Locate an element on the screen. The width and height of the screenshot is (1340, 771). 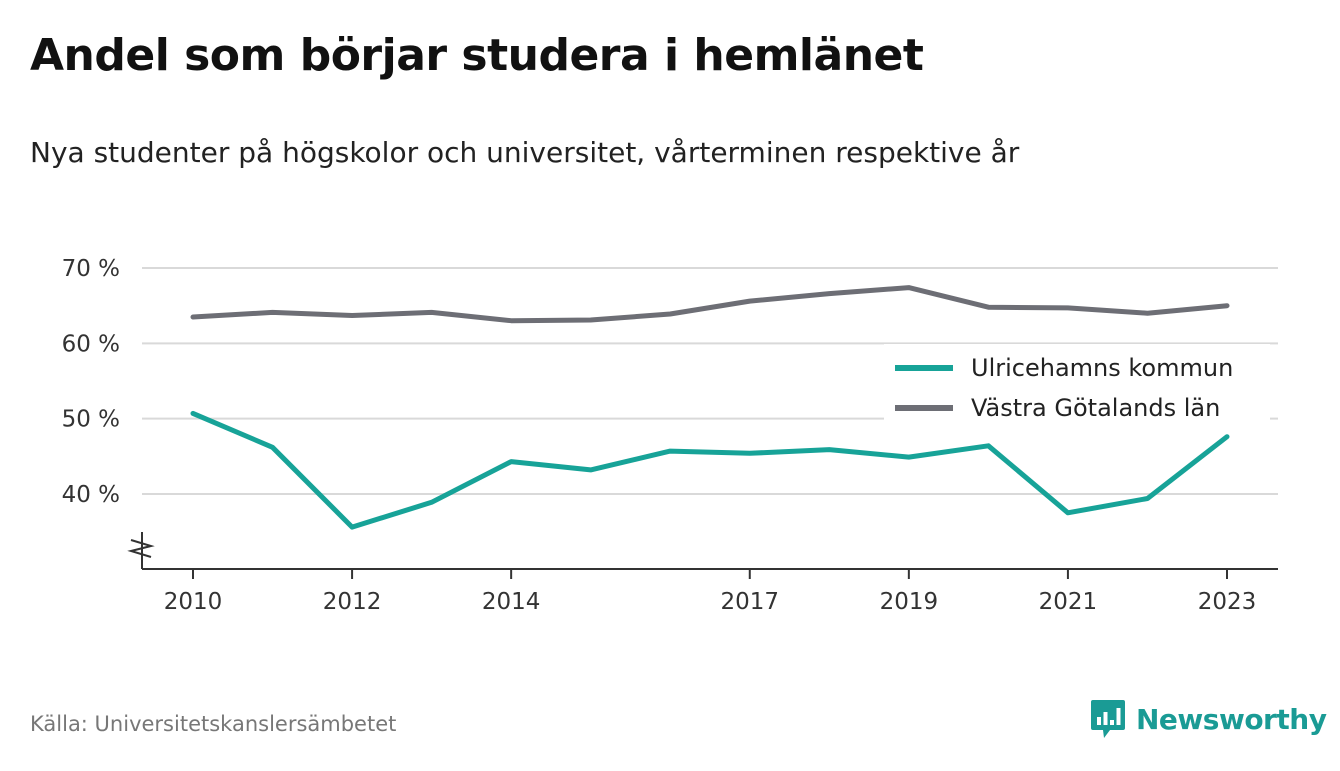
x-tick-label: 2012 is located at coordinates (352, 602).